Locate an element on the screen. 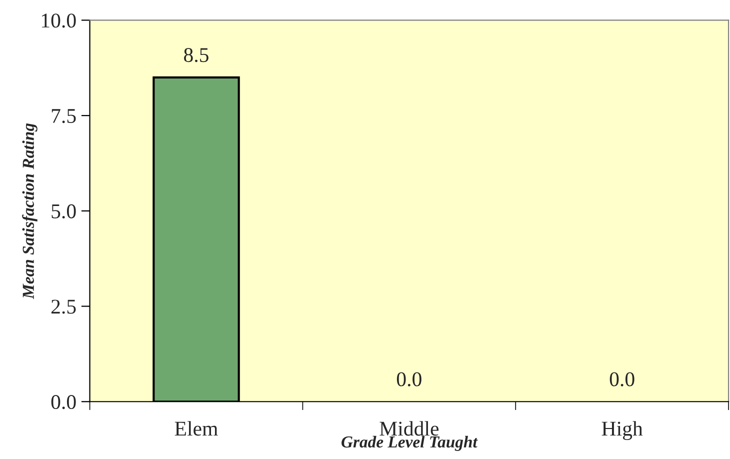 This screenshot has width=730, height=459. y-tick-label: 0.0 is located at coordinates (63, 402).